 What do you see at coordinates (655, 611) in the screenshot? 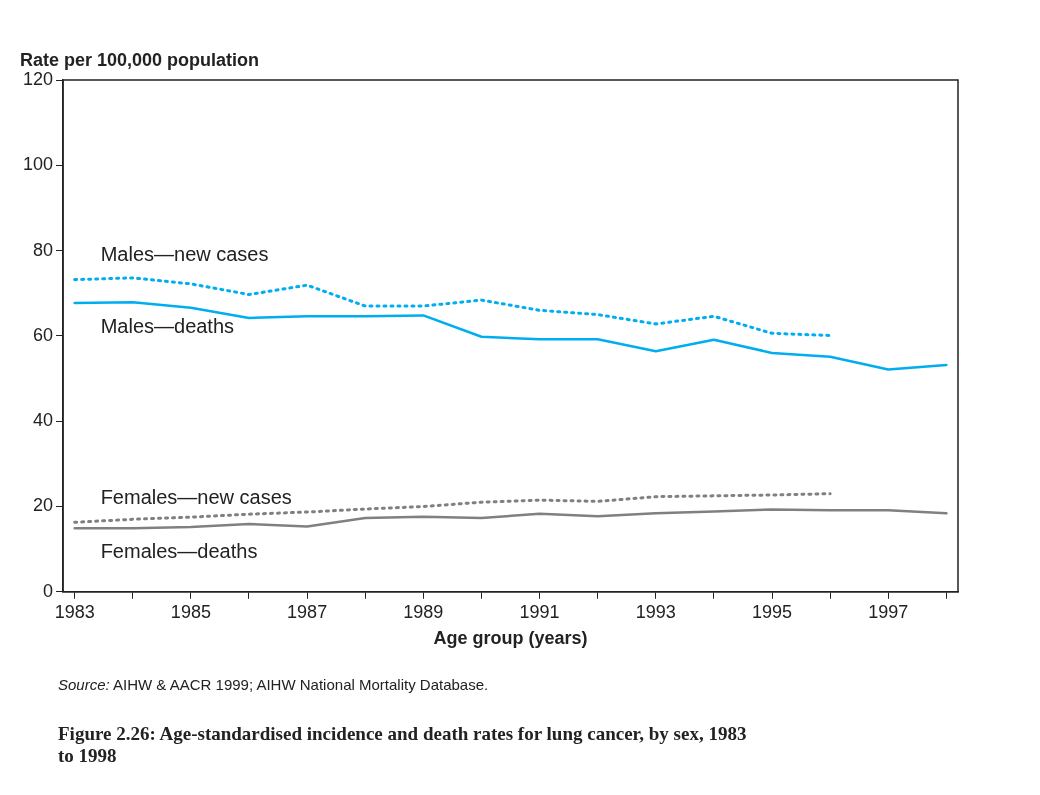
I see `x-tick-label: 1993` at bounding box center [655, 611].